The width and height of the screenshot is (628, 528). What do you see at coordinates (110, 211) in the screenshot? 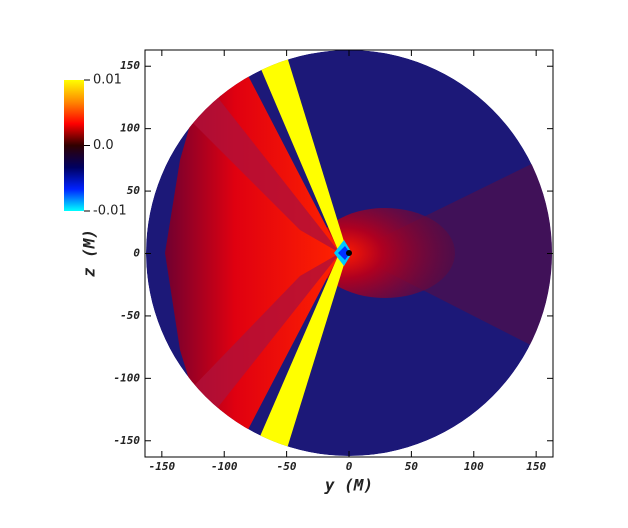
I see `colorbar-tick-label: -0.01` at bounding box center [110, 211].